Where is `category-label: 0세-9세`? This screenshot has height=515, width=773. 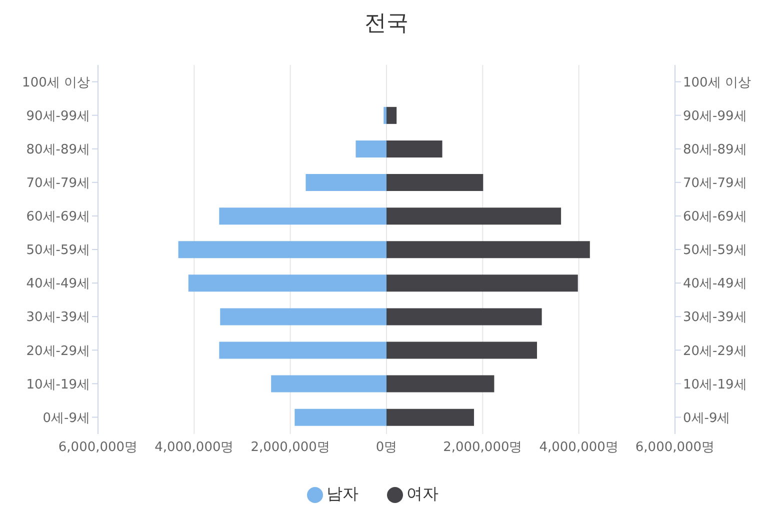 category-label: 0세-9세 is located at coordinates (706, 418).